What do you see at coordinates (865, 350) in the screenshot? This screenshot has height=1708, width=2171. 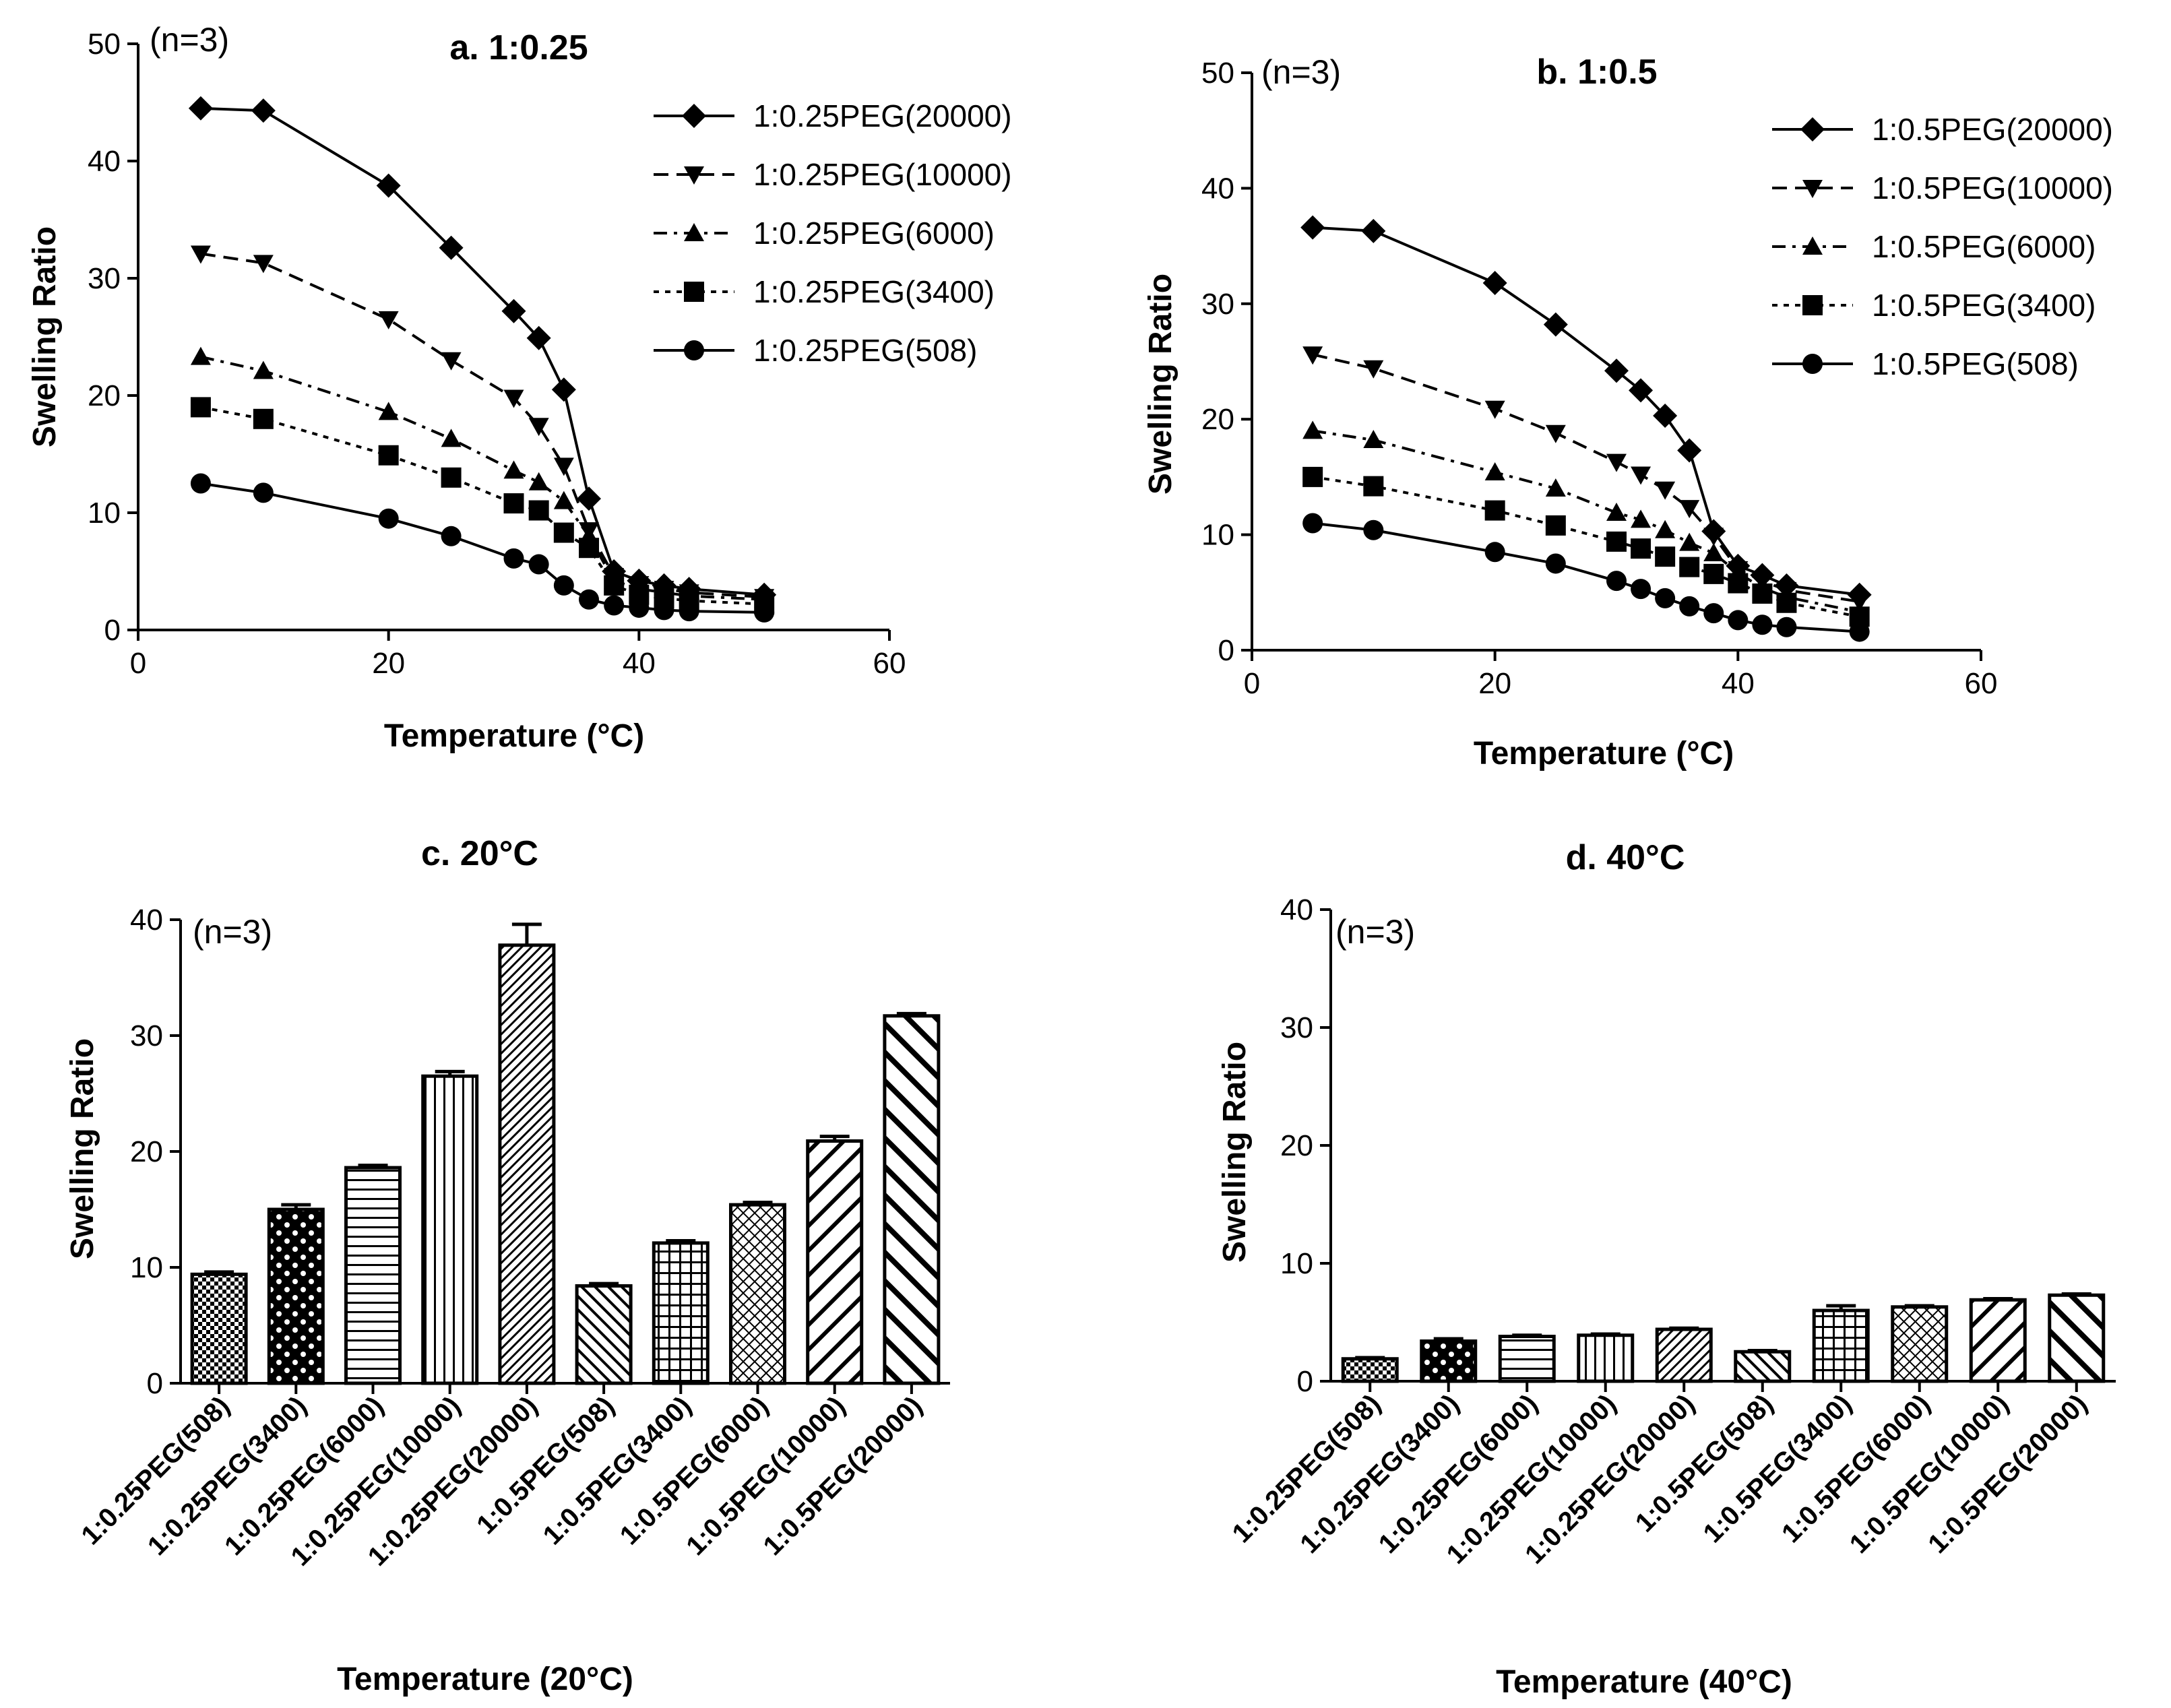 I see `legend-label: 1:0.25PEG(508)` at bounding box center [865, 350].